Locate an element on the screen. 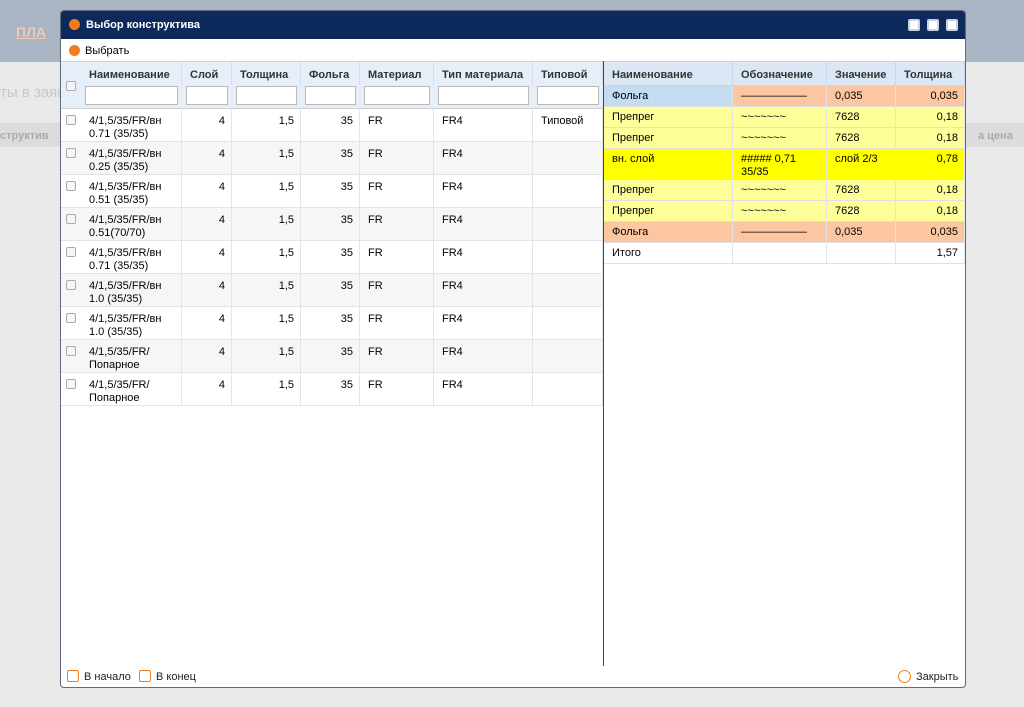 The width and height of the screenshot is (1024, 707). table-cell: 4/1,5/35/FR/вн 0.71 (35/35) is located at coordinates (131, 125).